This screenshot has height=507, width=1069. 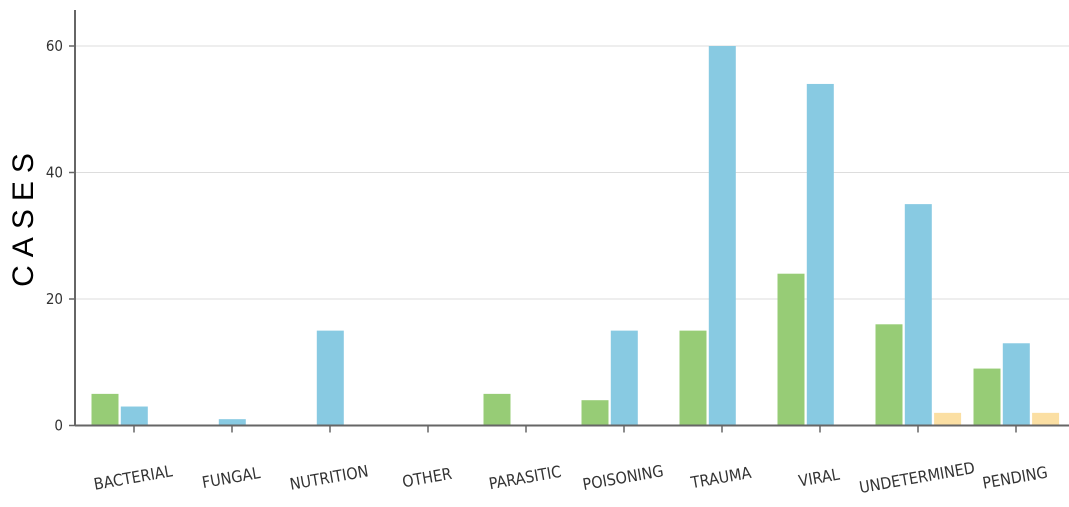 I want to click on x-tick-label: PARASITIC, so click(x=524, y=477).